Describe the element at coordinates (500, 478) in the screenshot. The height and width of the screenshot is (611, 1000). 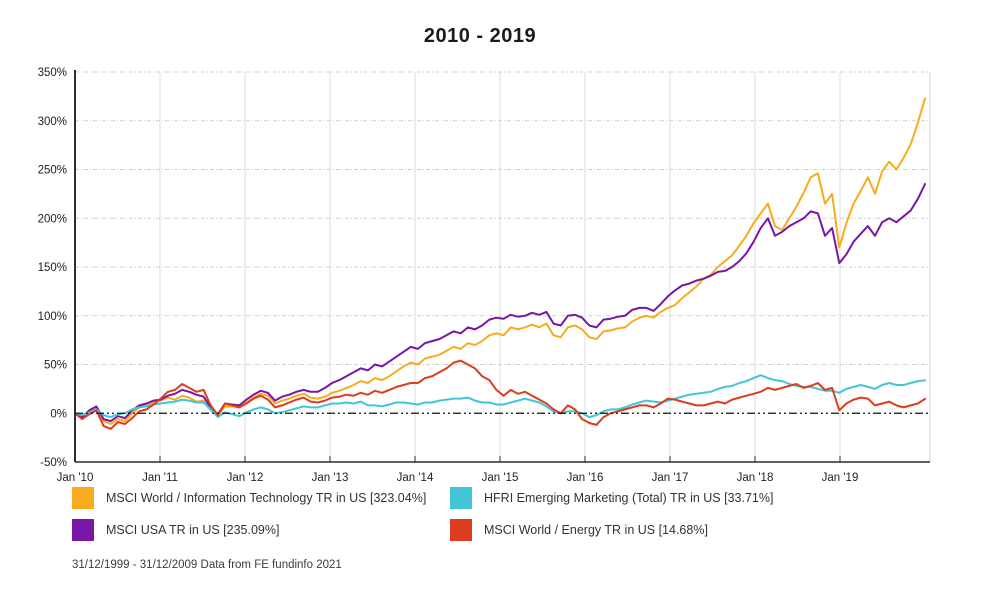
I see `x-axis-tick-label: Jan '15` at that location.